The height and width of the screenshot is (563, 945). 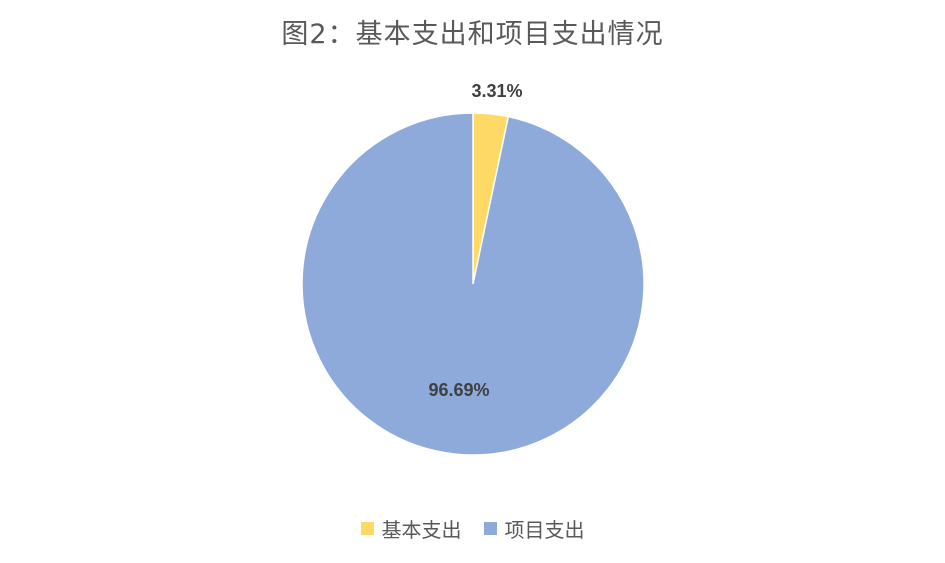 I want to click on legend-swatch-basic-expenditure, so click(x=367, y=528).